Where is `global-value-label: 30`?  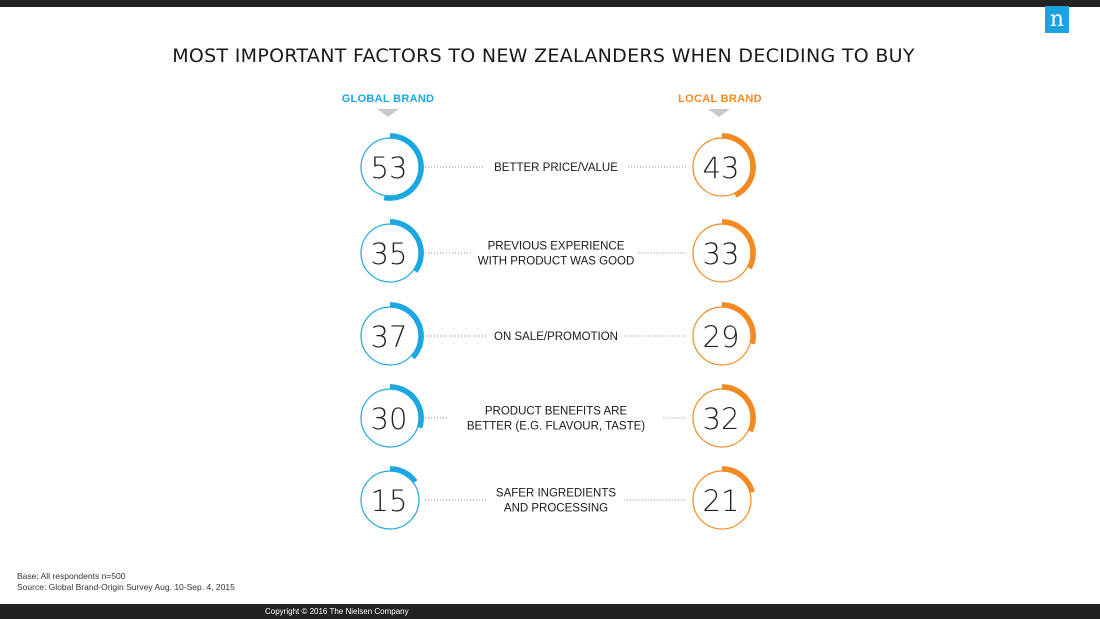
global-value-label: 30 is located at coordinates (389, 419).